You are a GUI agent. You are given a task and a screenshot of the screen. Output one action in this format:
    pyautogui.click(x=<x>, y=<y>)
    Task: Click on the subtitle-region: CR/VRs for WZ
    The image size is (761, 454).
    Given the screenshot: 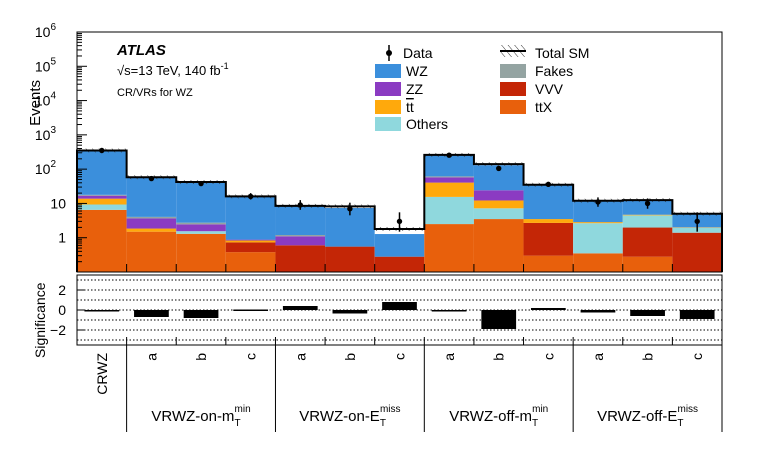 What is the action you would take?
    pyautogui.click(x=155, y=93)
    